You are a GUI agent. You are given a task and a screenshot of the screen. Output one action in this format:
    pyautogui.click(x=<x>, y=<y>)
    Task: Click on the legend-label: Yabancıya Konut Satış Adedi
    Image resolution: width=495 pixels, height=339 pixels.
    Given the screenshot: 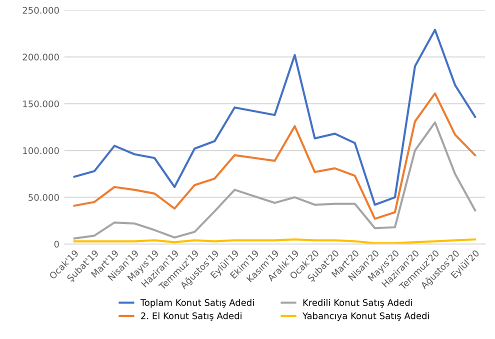 What is the action you would take?
    pyautogui.click(x=365, y=316)
    